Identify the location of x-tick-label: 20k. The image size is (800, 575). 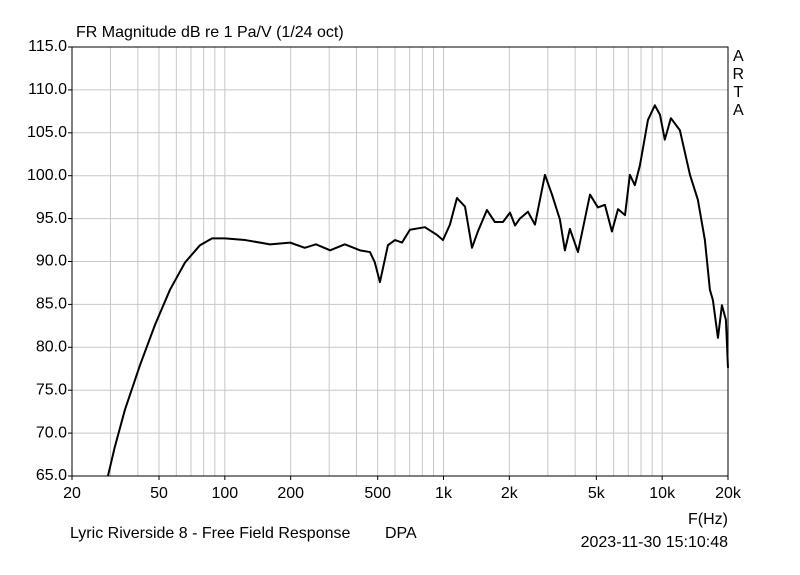
(728, 493).